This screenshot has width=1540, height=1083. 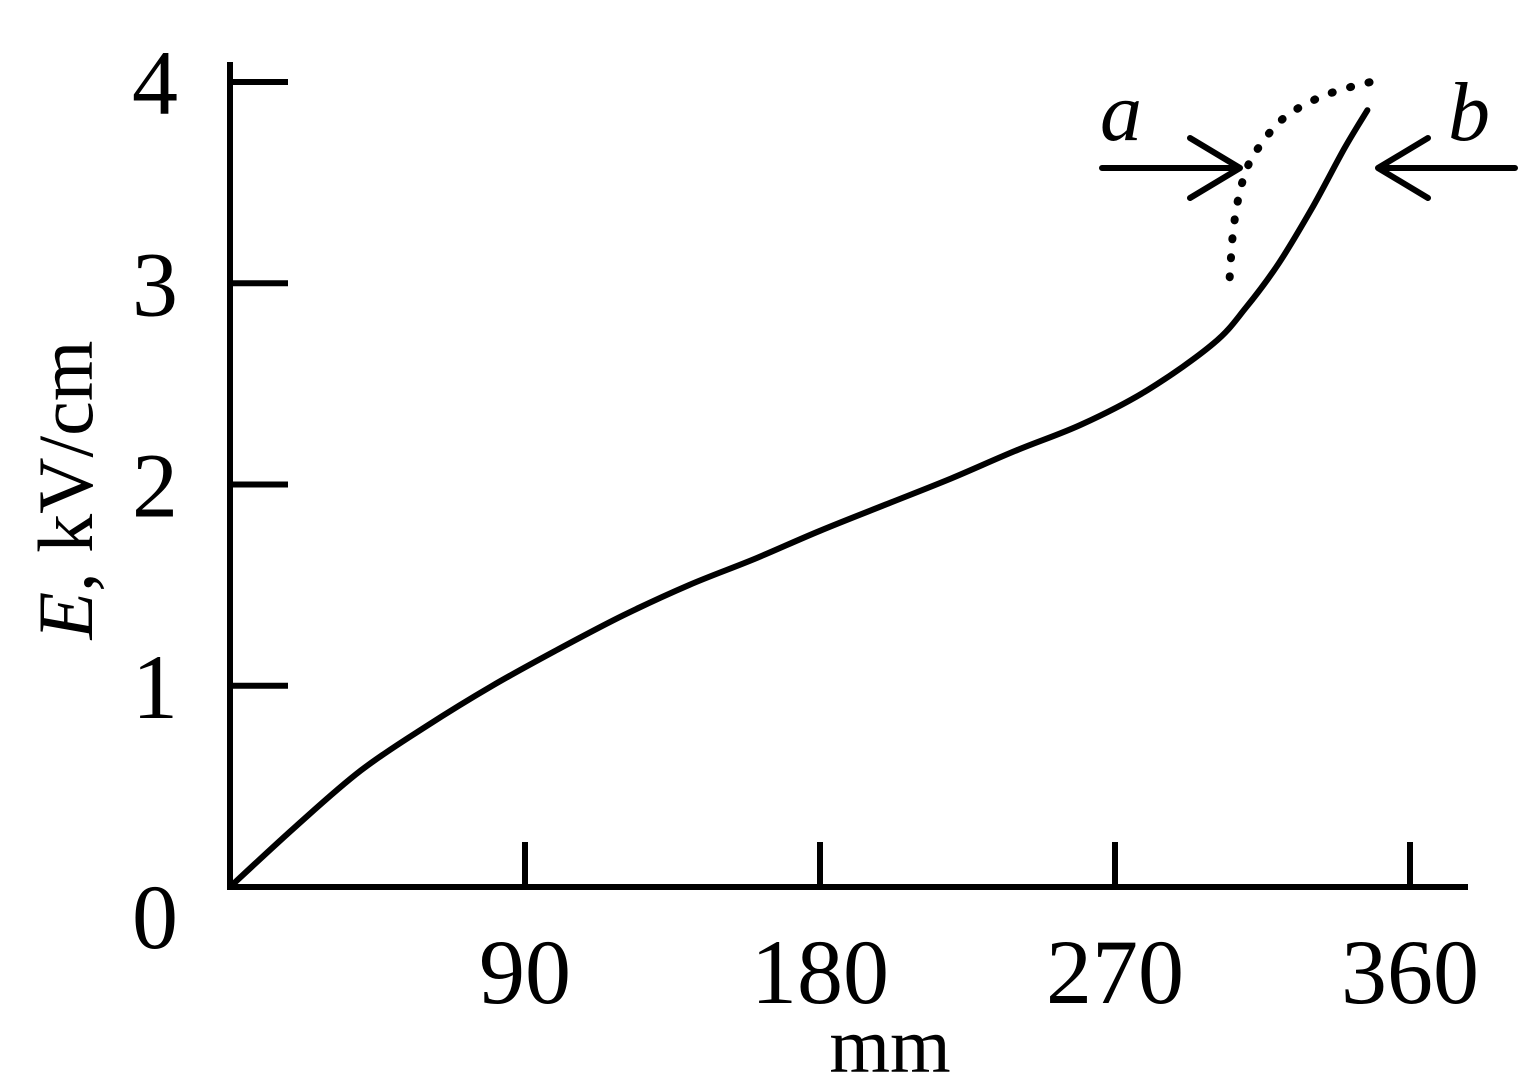 I want to click on annotation-b-arrow, so click(x=1446, y=168).